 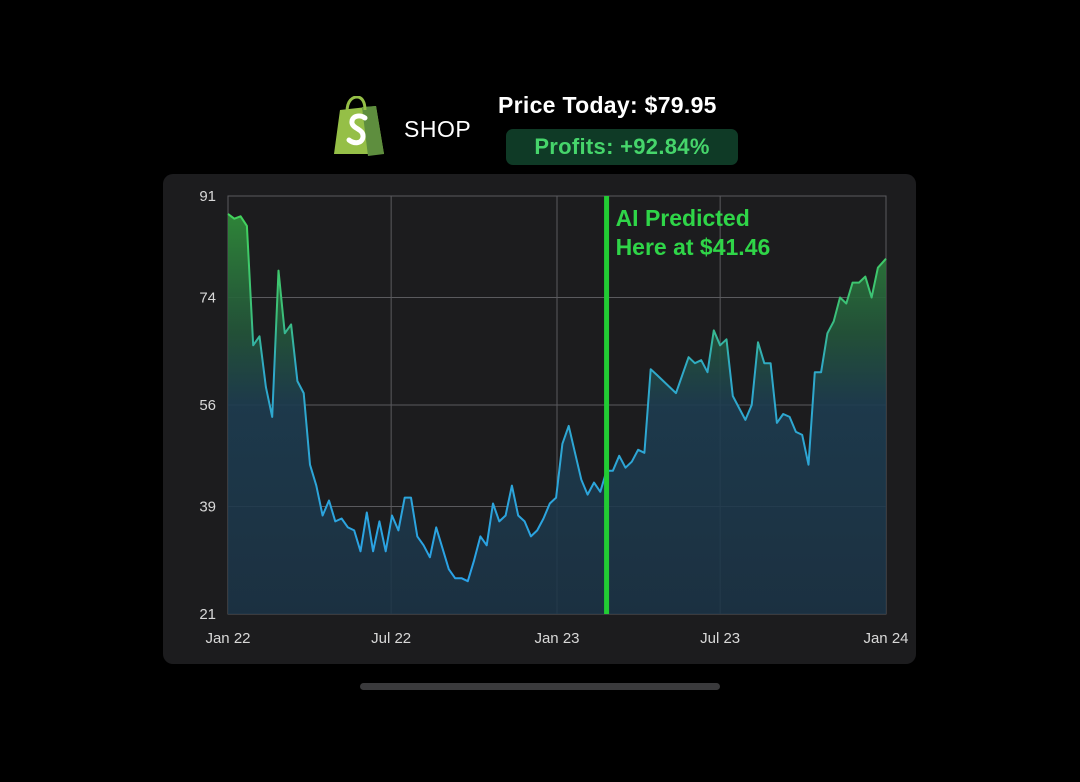 I want to click on price-today: Price Today: $79.95, so click(x=607, y=105).